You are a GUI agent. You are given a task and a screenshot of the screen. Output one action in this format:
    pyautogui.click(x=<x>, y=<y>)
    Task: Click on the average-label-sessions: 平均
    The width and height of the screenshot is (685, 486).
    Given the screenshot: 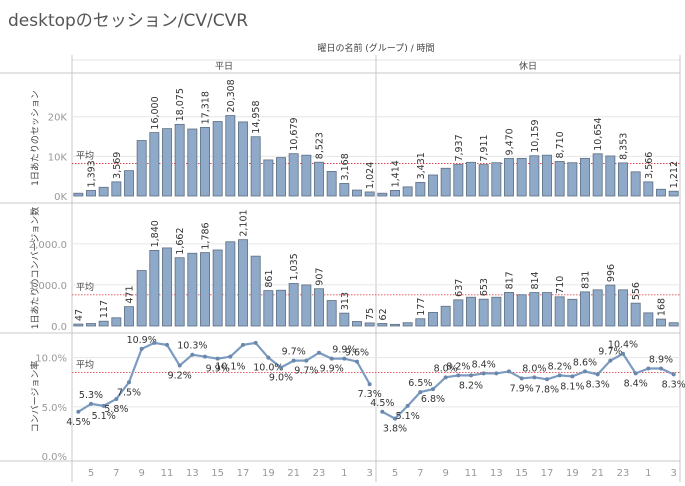 What is the action you would take?
    pyautogui.click(x=85, y=156)
    